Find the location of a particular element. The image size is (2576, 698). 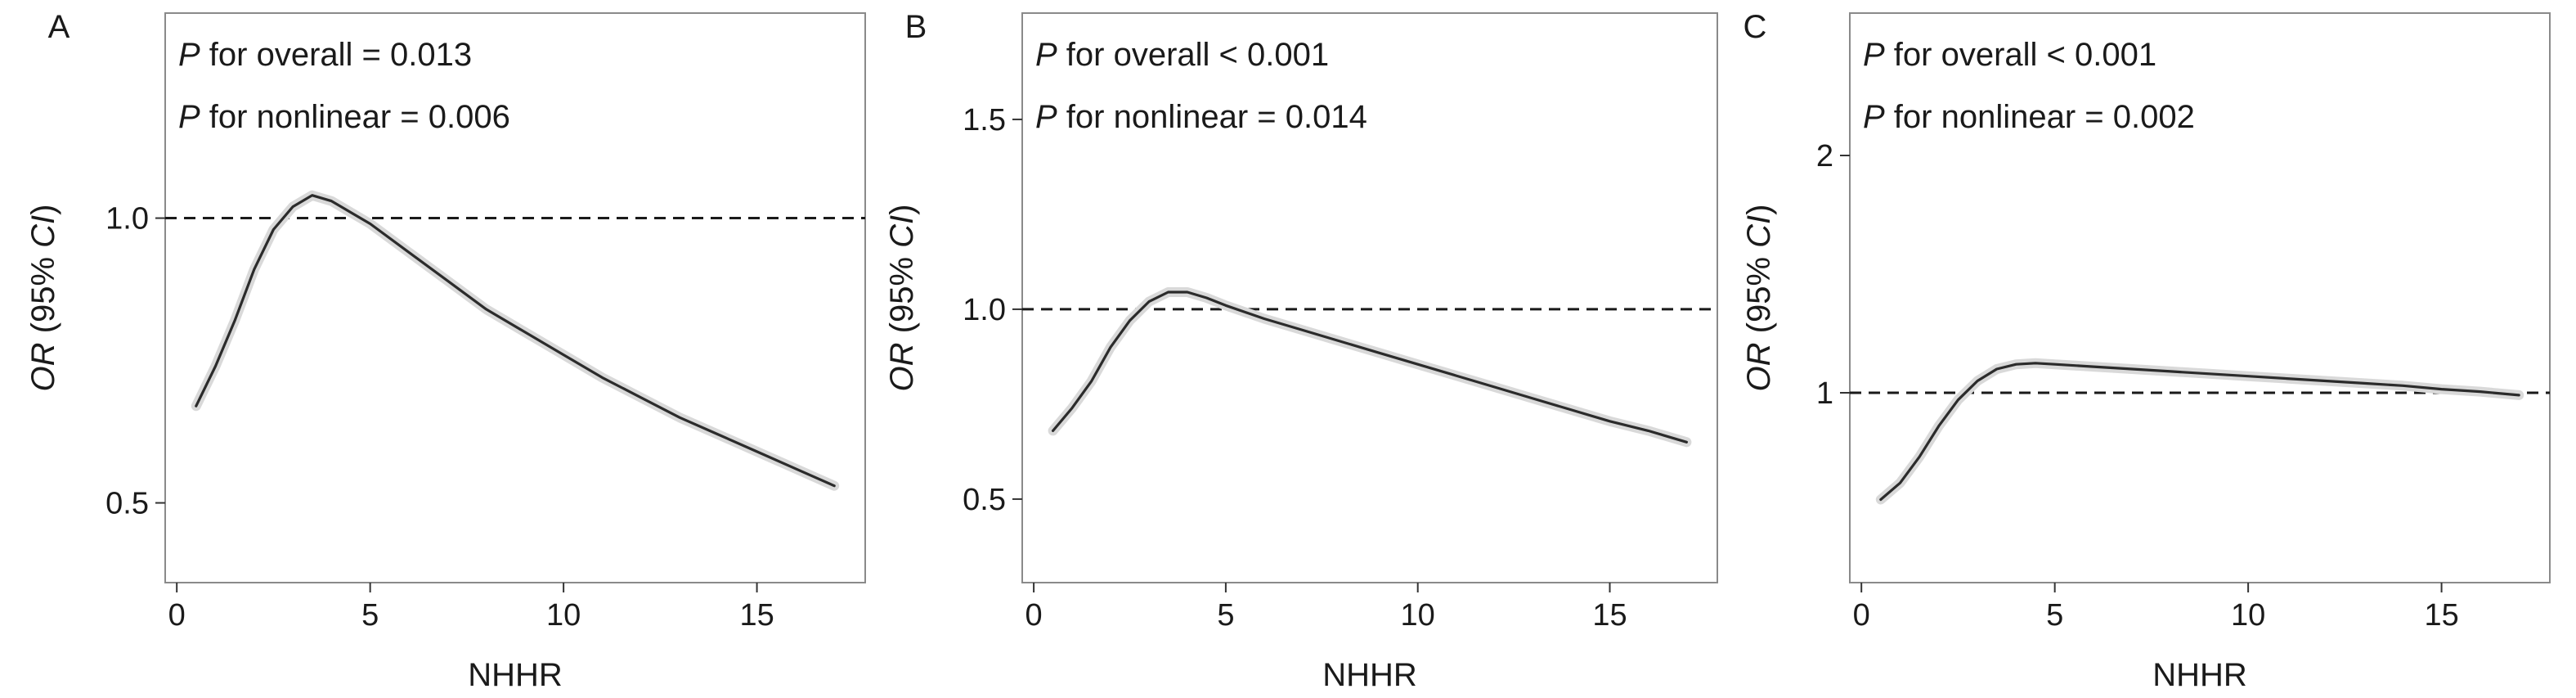

p-value-annotation: P for nonlinear = 0.006 is located at coordinates (344, 117).